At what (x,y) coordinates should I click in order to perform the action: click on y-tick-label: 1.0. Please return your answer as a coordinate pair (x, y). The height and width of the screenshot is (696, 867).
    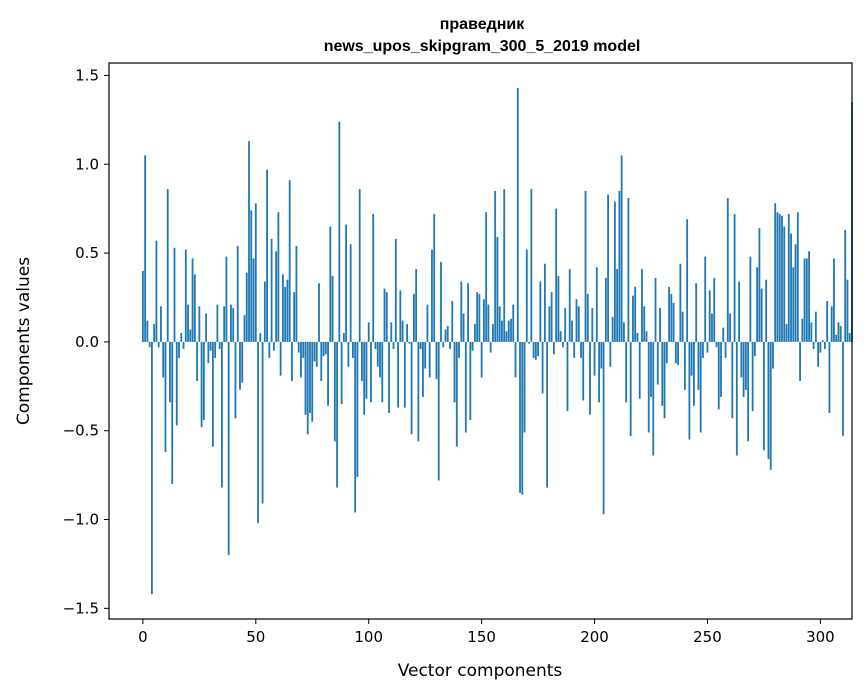
    Looking at the image, I should click on (87, 164).